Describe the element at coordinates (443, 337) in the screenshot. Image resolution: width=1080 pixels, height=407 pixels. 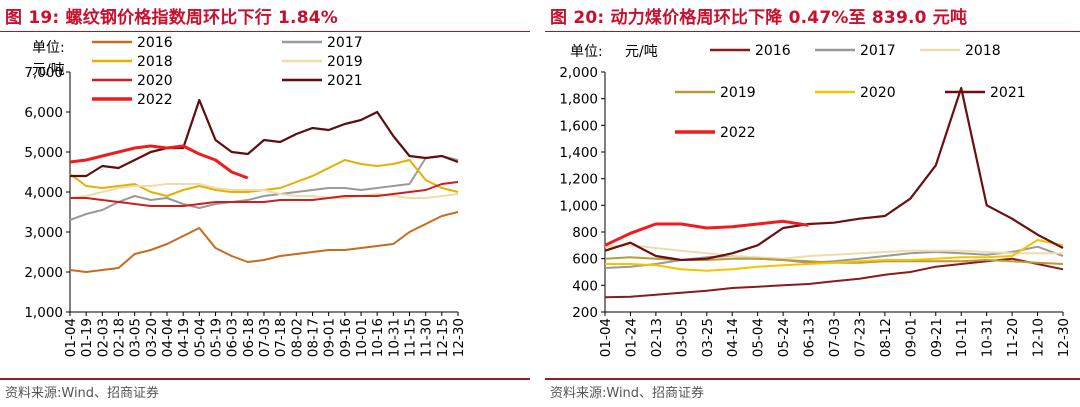
I see `x-tick-label: 12-15` at that location.